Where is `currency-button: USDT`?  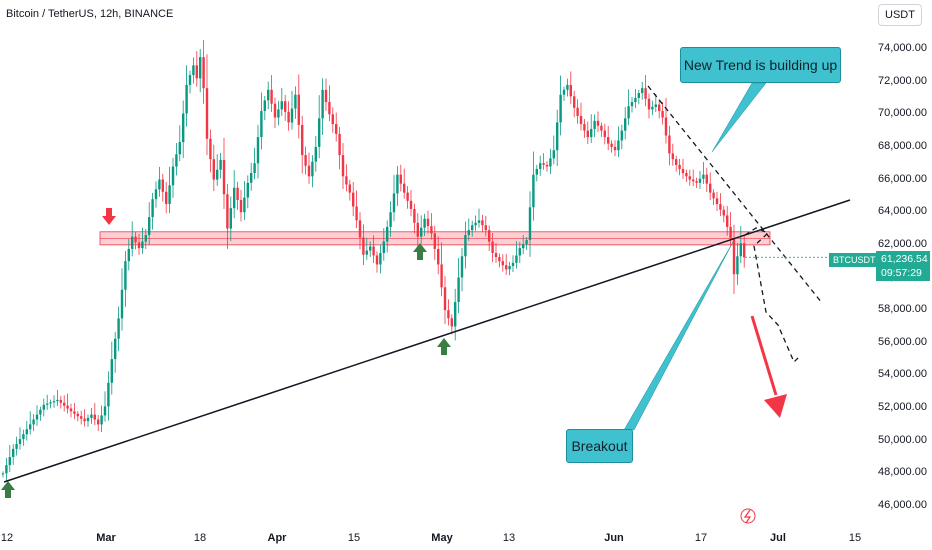 currency-button: USDT is located at coordinates (900, 15).